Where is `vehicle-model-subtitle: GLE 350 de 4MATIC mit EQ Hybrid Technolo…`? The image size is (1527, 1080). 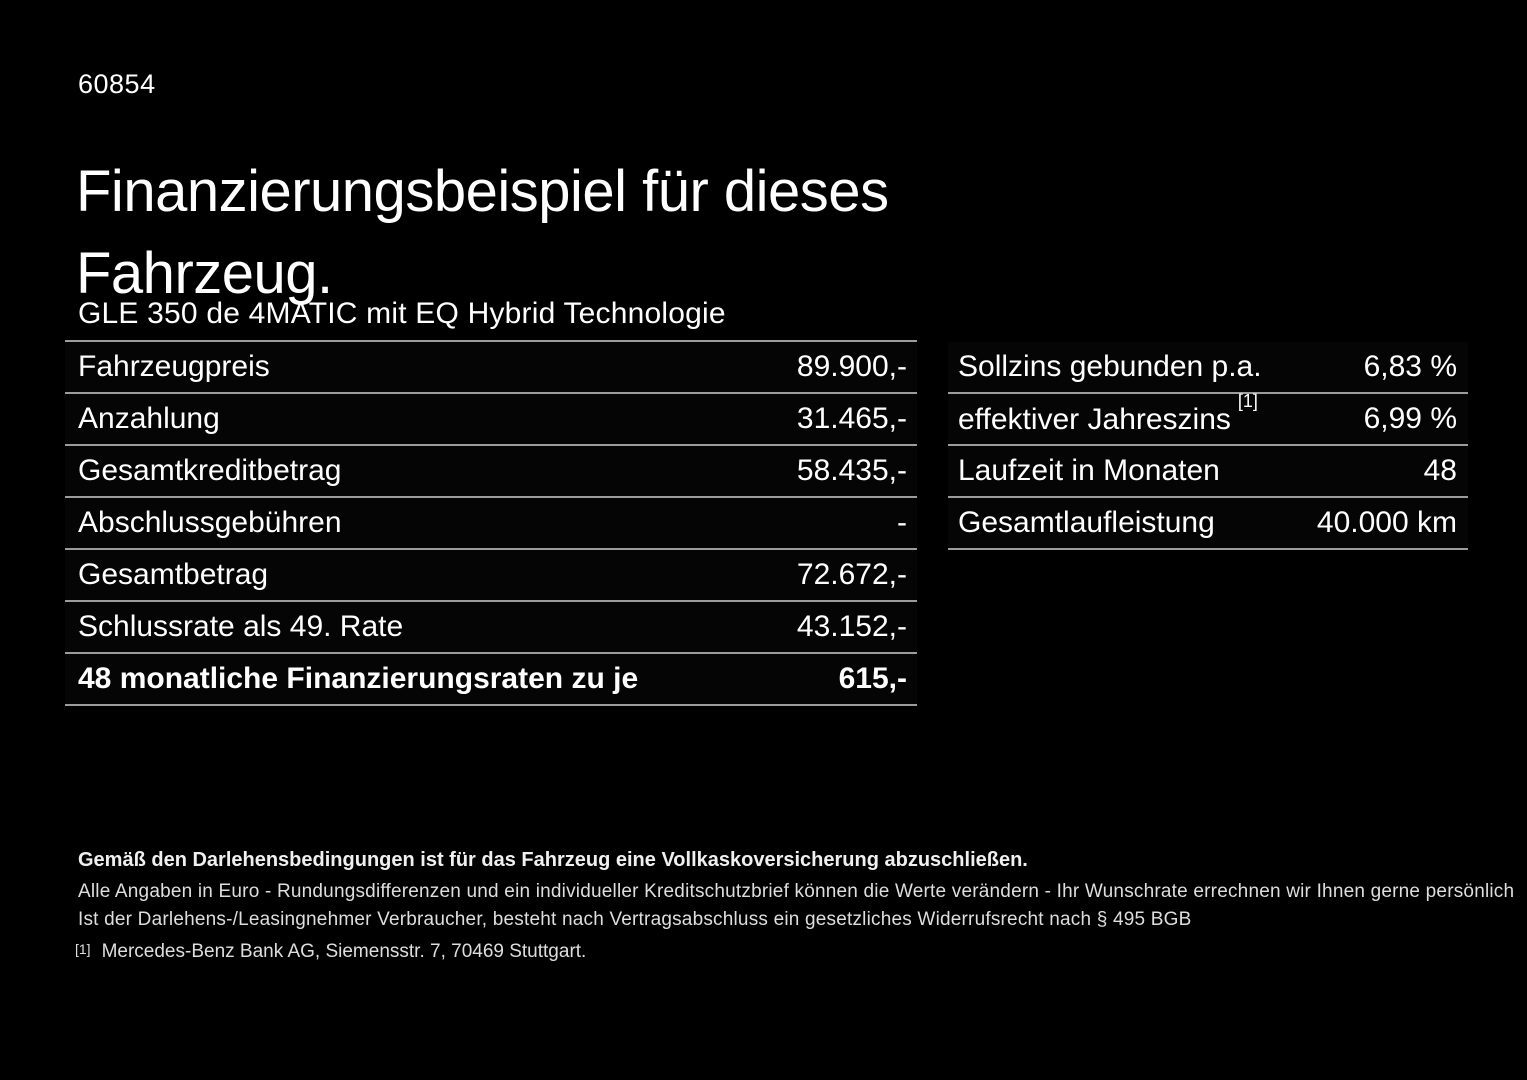
vehicle-model-subtitle: GLE 350 de 4MATIC mit EQ Hybrid Technolo… is located at coordinates (402, 313).